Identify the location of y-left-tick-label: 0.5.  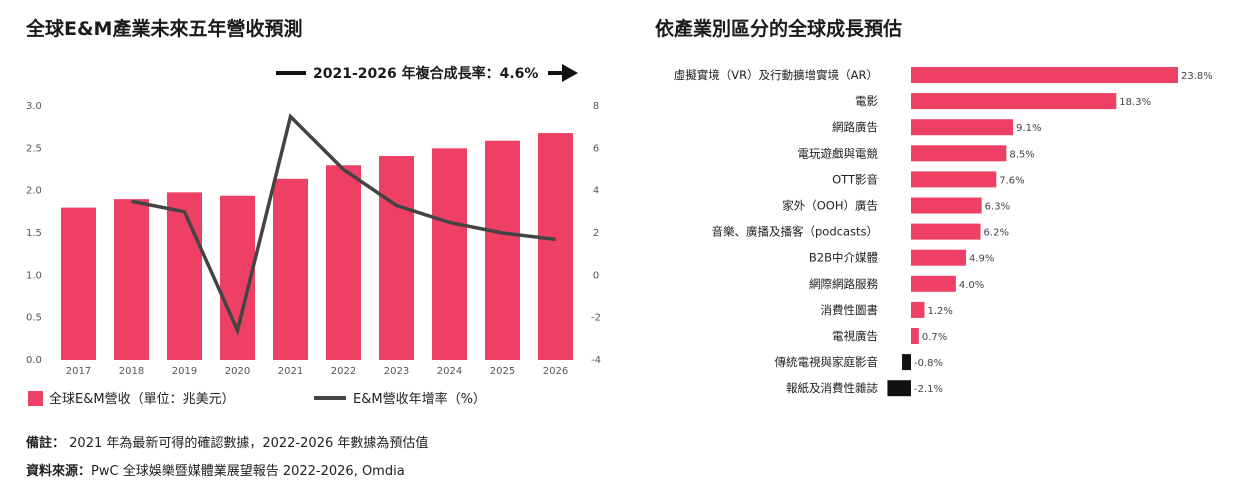
(34, 318).